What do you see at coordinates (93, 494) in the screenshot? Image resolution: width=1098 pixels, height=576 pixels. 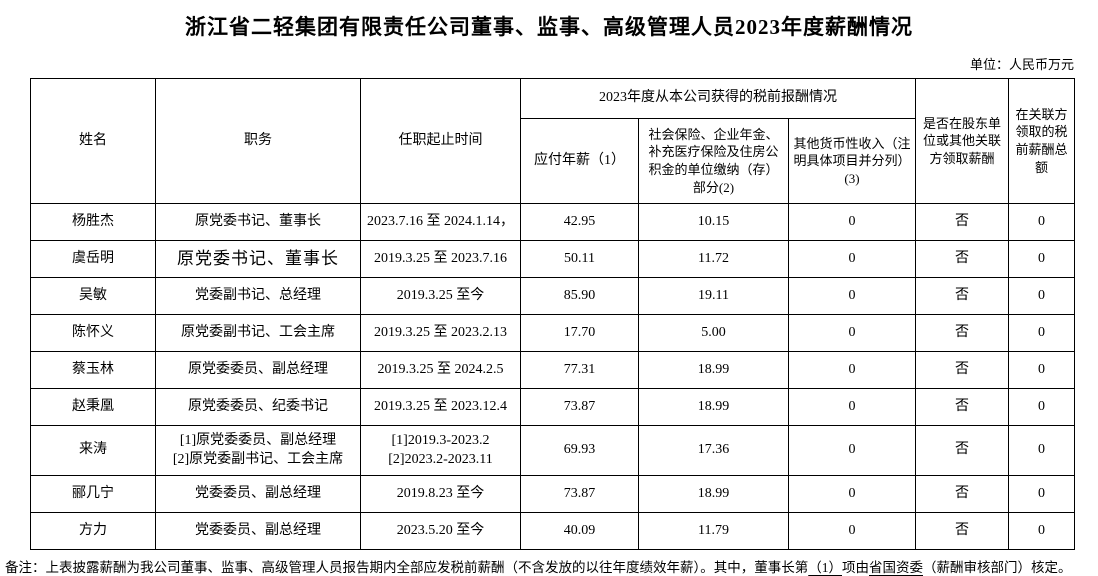 I see `cell-name: 郦几宁` at bounding box center [93, 494].